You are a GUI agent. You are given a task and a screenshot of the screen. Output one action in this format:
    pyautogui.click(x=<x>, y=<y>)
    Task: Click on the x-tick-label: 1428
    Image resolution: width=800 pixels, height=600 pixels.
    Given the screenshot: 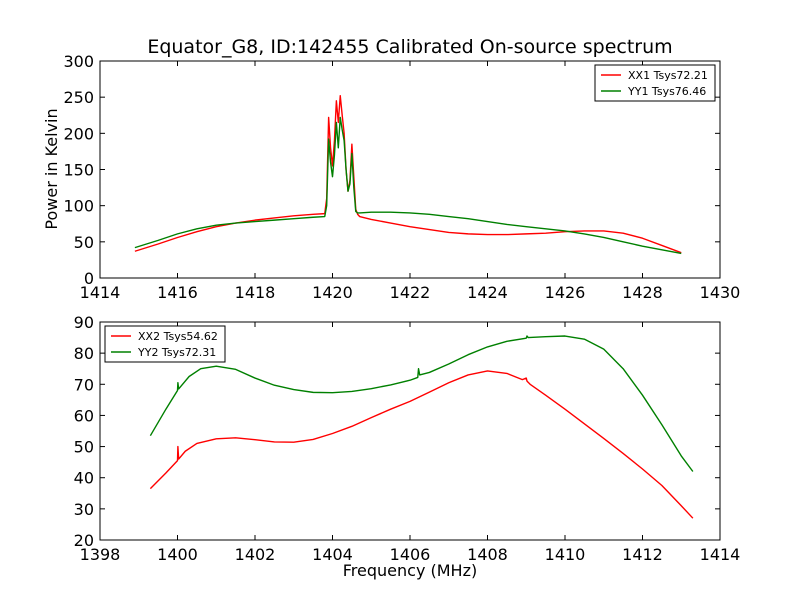 What is the action you would take?
    pyautogui.click(x=642, y=292)
    